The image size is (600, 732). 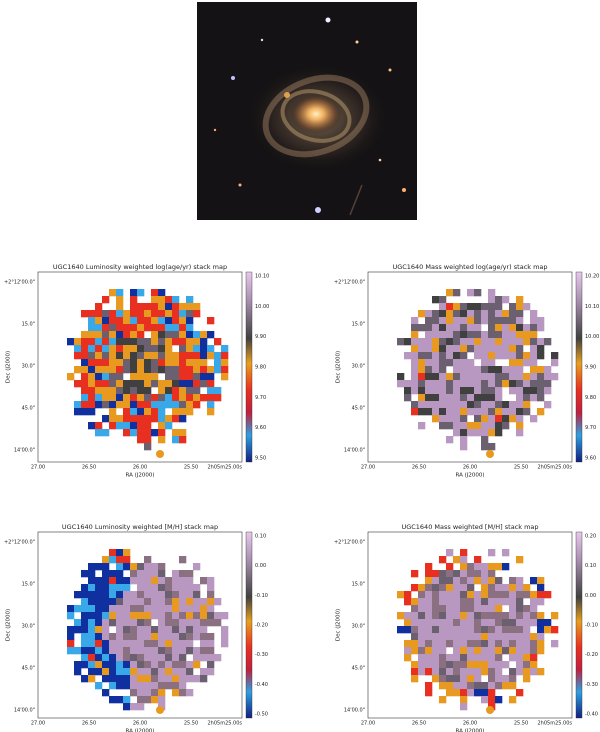 I want to click on y-tick-label: 30.0", so click(x=28, y=627).